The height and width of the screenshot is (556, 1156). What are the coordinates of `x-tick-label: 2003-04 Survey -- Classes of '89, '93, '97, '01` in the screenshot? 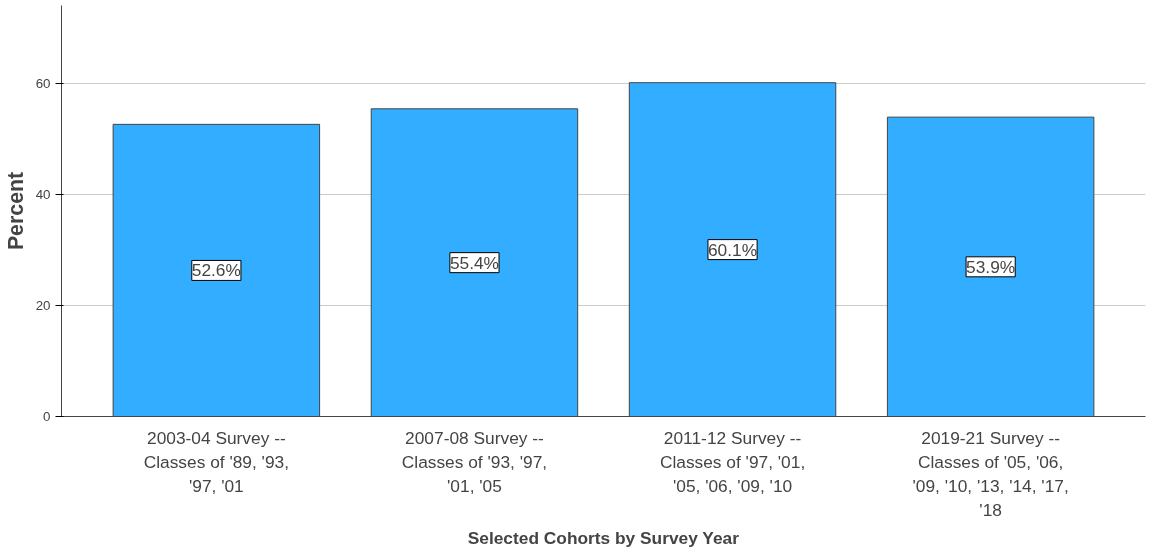 It's located at (216, 461).